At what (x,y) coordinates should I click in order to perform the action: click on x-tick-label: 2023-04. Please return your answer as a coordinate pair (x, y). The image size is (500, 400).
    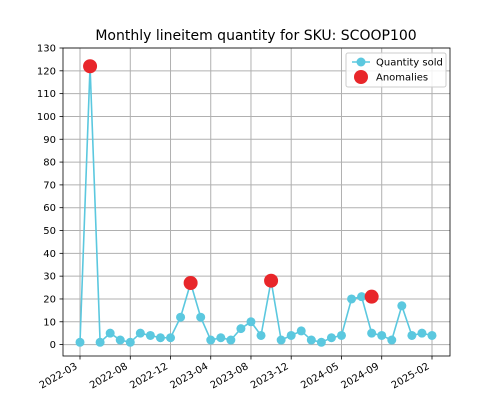
    Looking at the image, I should click on (190, 376).